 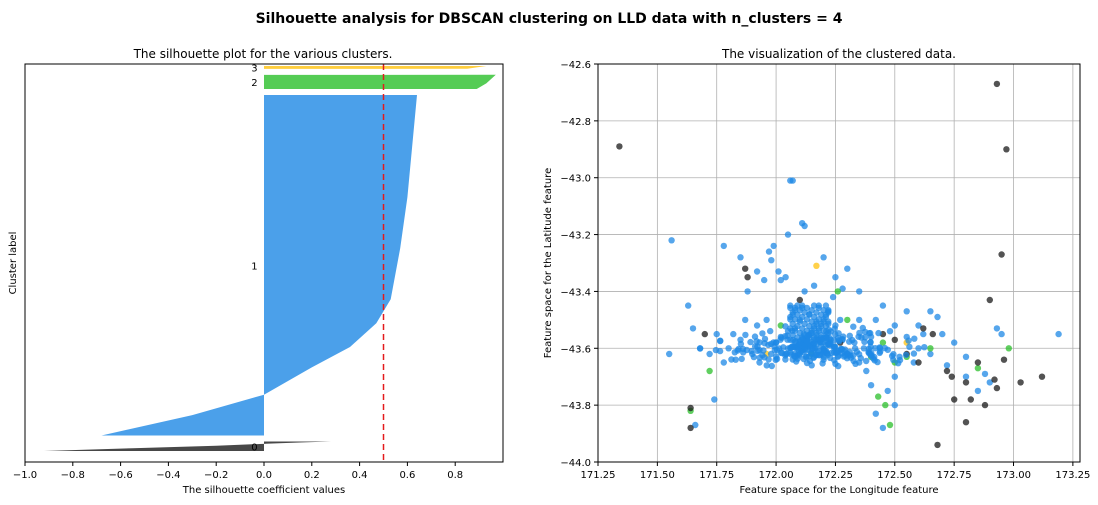 I want to click on silhouette-x-ticks: −1.0 −0.8 −0.6 −0.4 −0.2 0.0 0.2 0.4 0.6 0.8, so click(x=238, y=471).